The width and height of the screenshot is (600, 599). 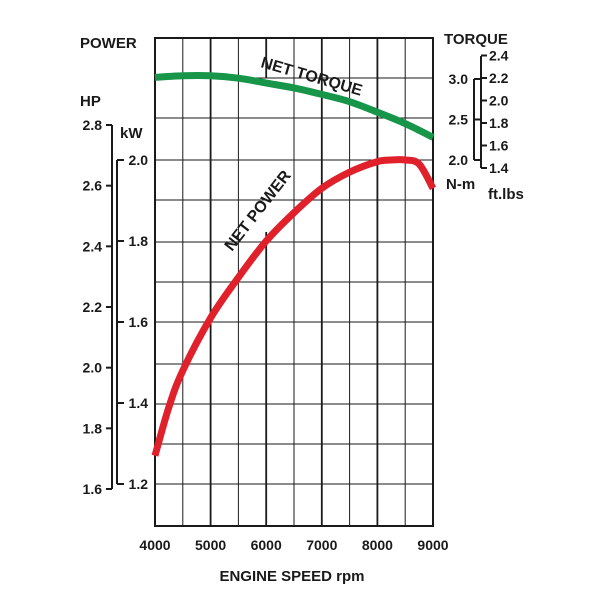 I want to click on power-axis-title: POWER, so click(x=108, y=43).